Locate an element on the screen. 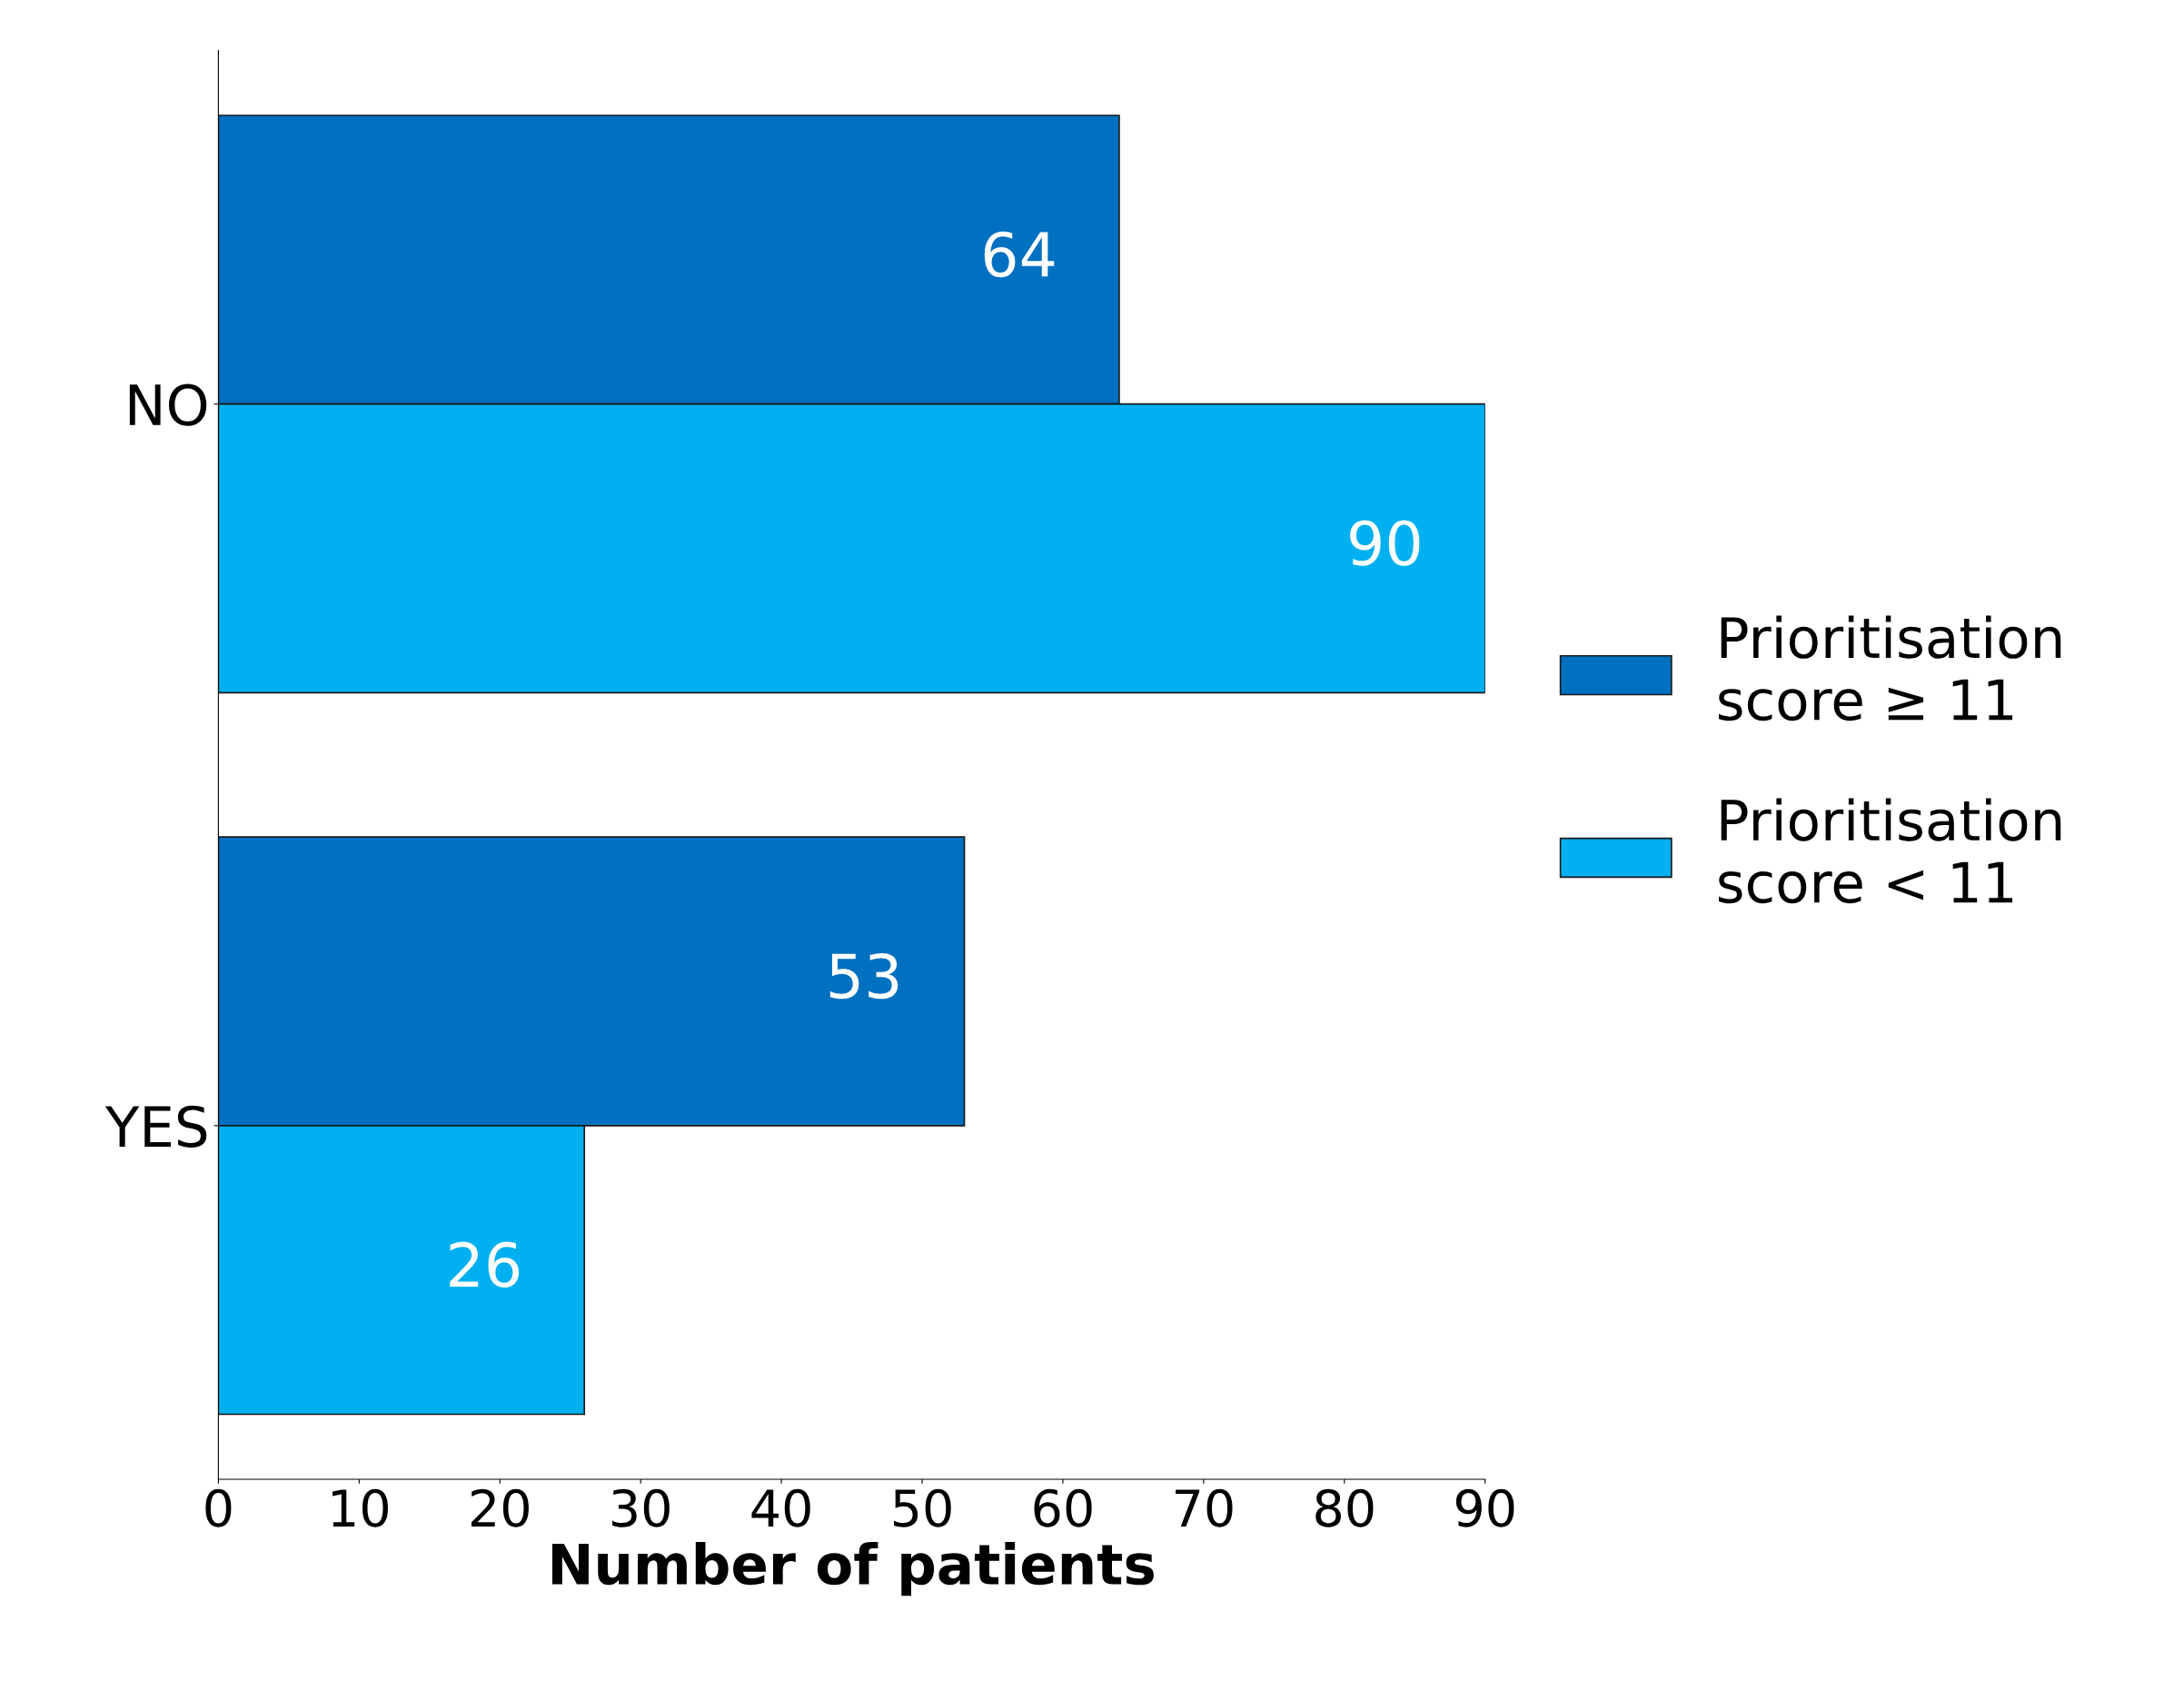  x-tick-label: 0 is located at coordinates (219, 1508).